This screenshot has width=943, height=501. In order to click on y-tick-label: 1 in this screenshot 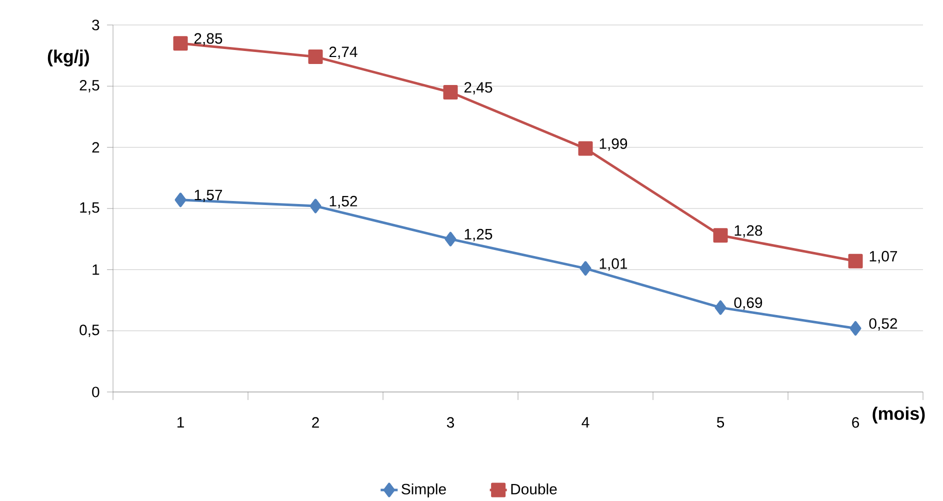, I will do `click(96, 269)`.